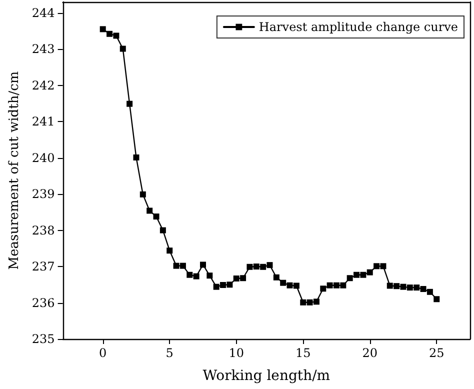  I want to click on y-tick-label: 242, so click(43, 85).